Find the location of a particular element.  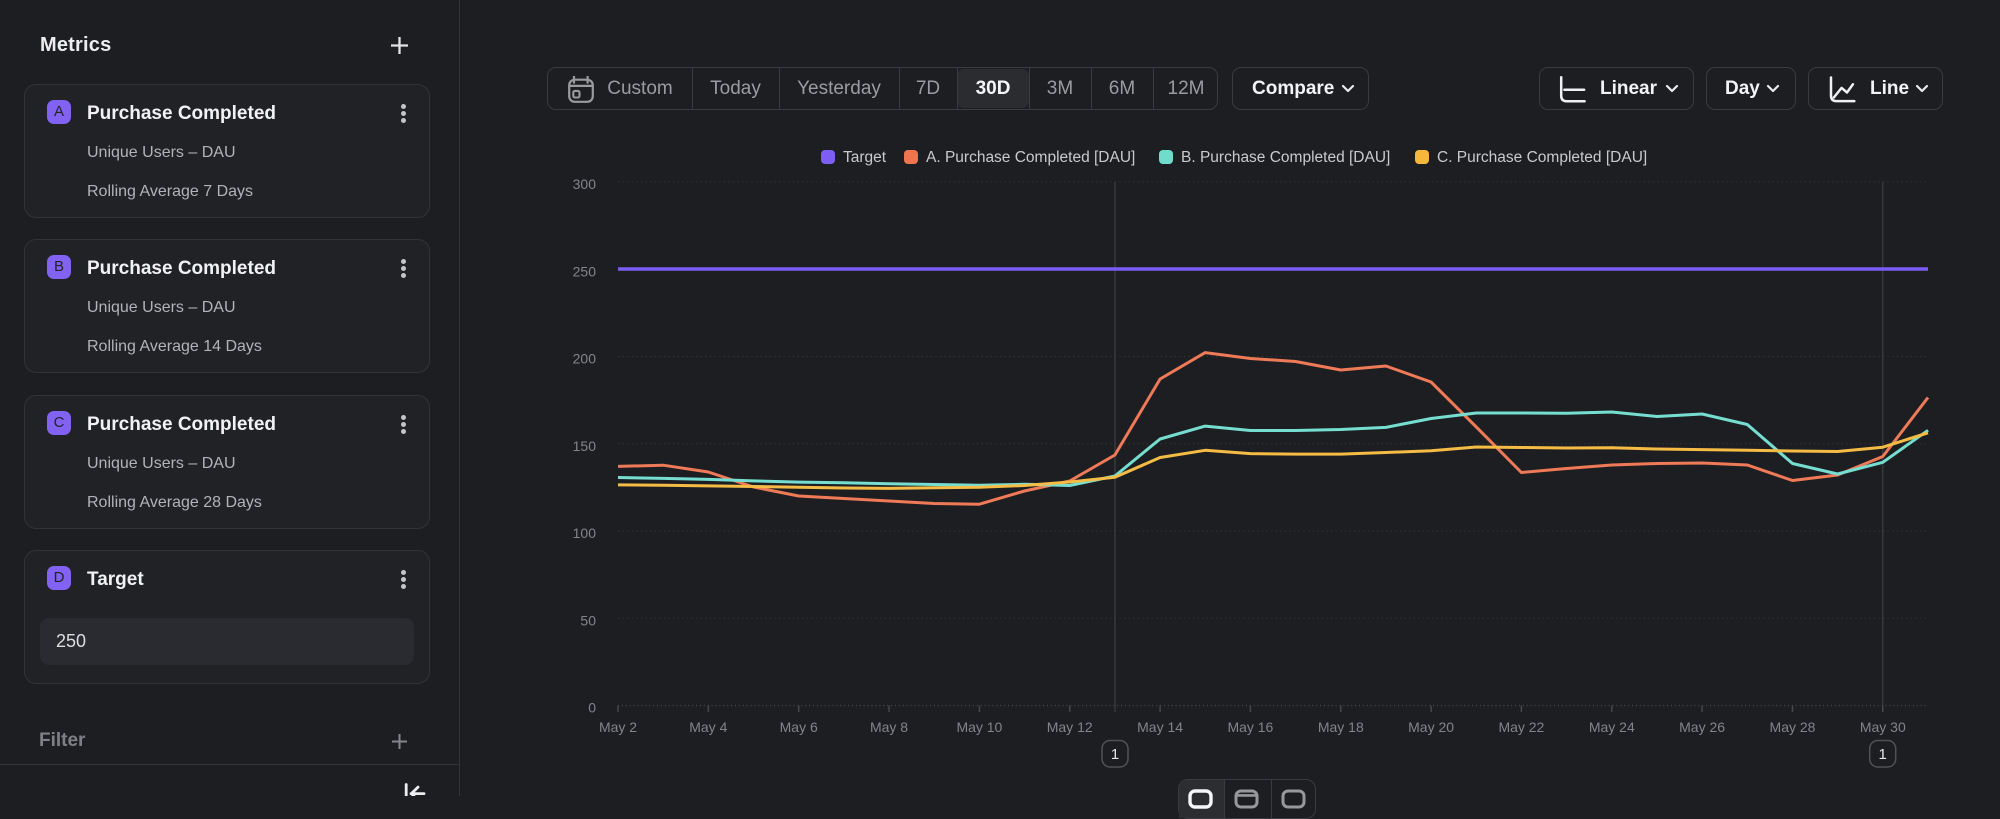

svg-text: May 18 is located at coordinates (1341, 727).